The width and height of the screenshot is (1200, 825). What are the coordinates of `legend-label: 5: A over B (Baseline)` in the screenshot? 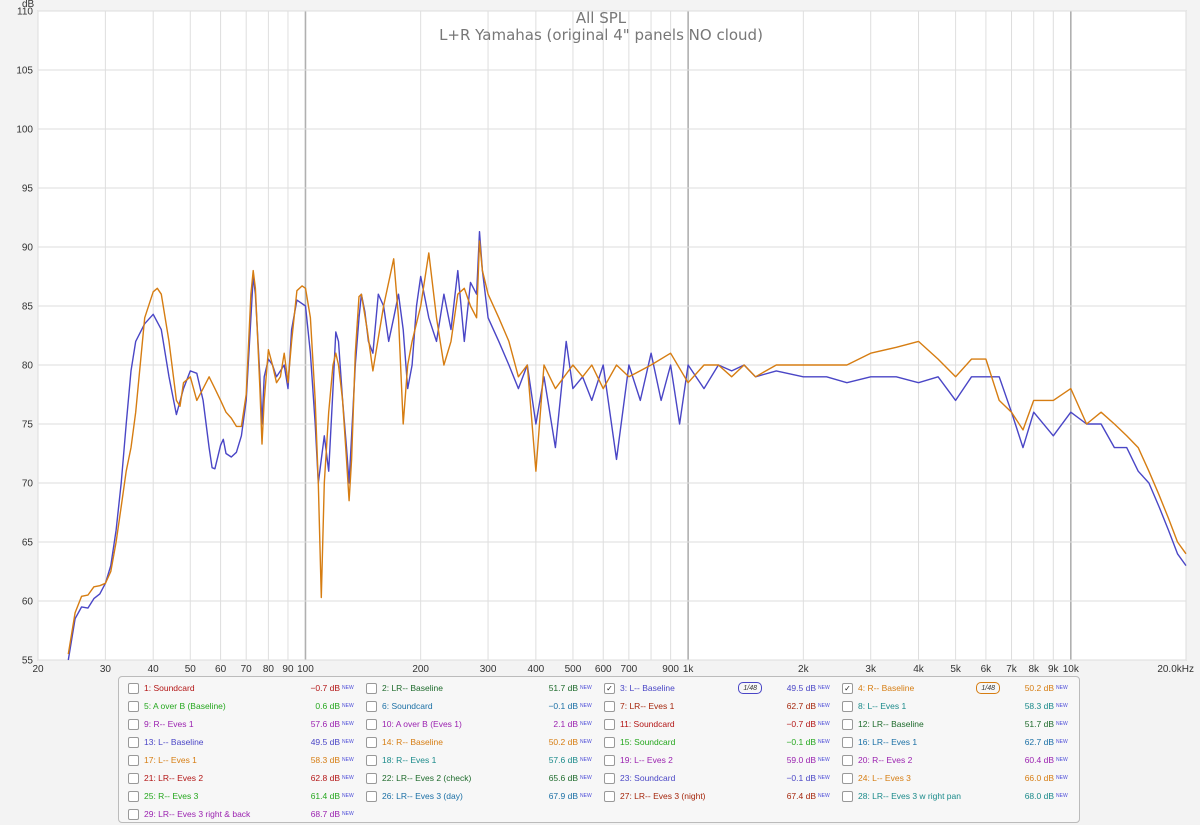 It's located at (185, 706).